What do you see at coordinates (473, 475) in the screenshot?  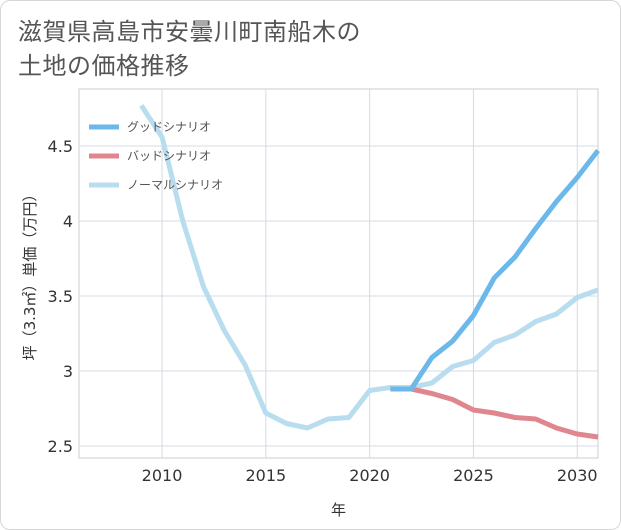 I see `x-tick-label: 2025` at bounding box center [473, 475].